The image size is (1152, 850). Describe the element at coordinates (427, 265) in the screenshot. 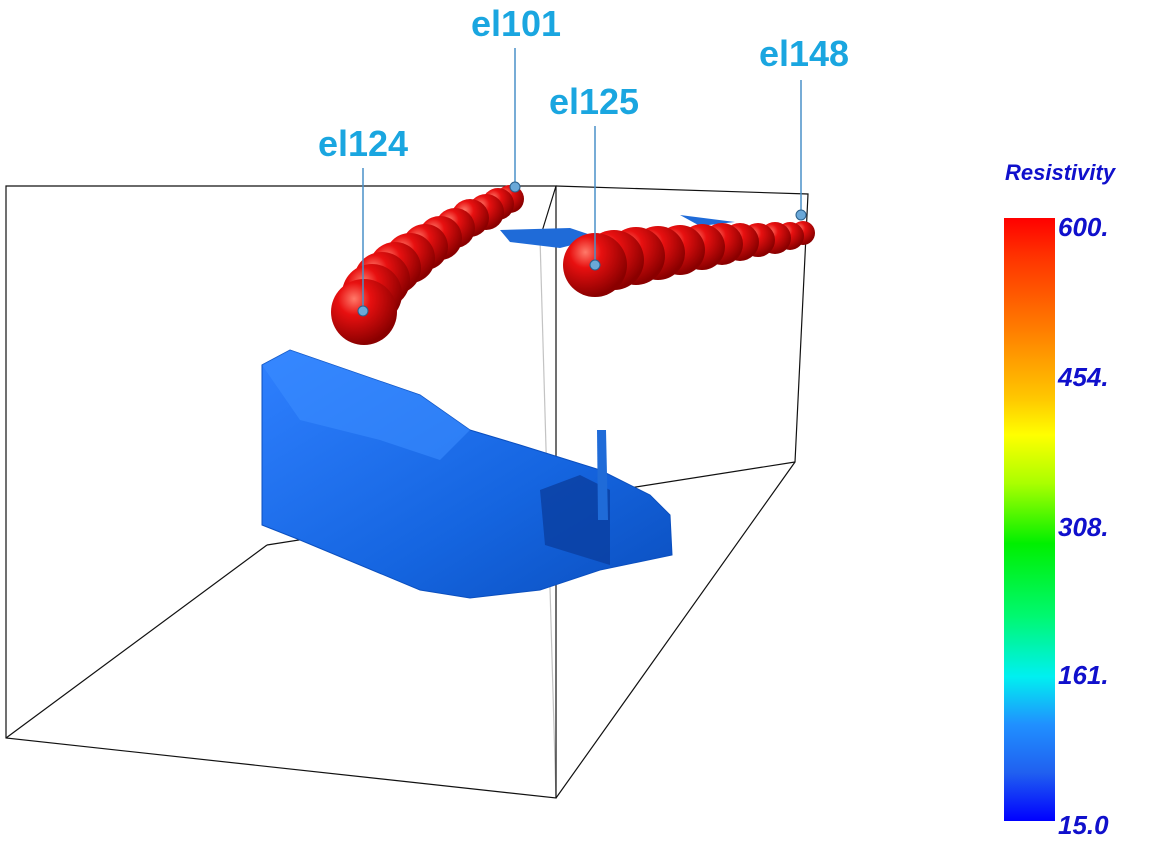

I see `high-resistivity-tube-left` at that location.